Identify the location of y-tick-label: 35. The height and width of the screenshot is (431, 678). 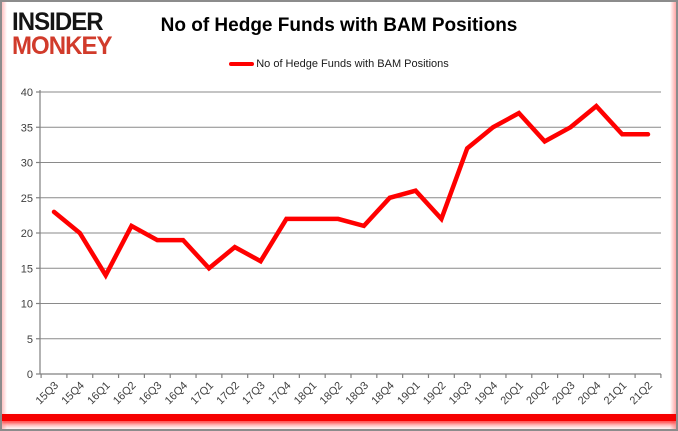
(27, 128).